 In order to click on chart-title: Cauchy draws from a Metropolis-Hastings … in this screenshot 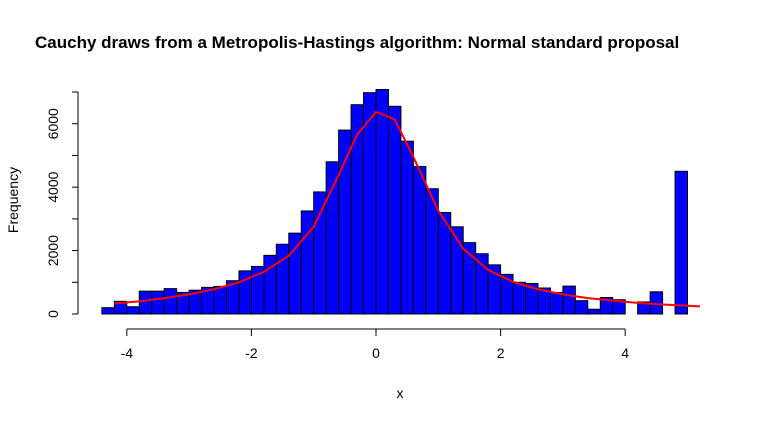, I will do `click(357, 42)`.